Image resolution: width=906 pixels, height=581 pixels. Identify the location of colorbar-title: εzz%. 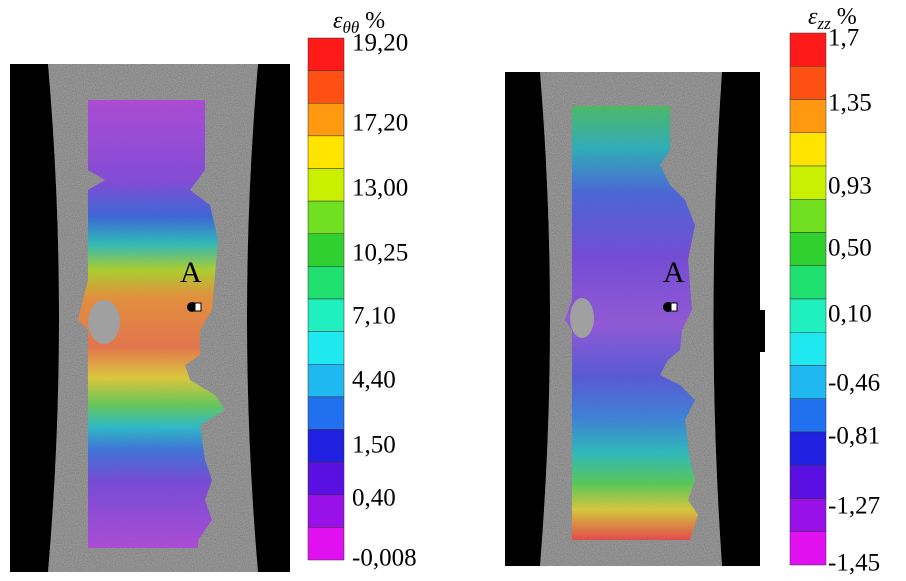
(832, 18).